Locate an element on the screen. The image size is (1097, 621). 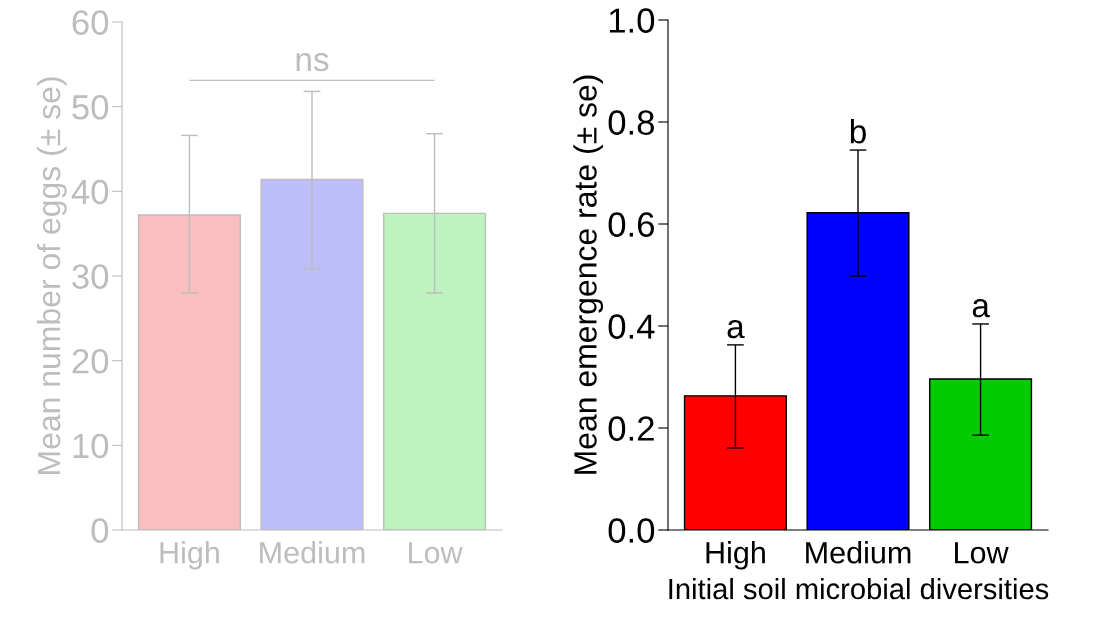
y-tick-label: 0.4 is located at coordinates (631, 326).